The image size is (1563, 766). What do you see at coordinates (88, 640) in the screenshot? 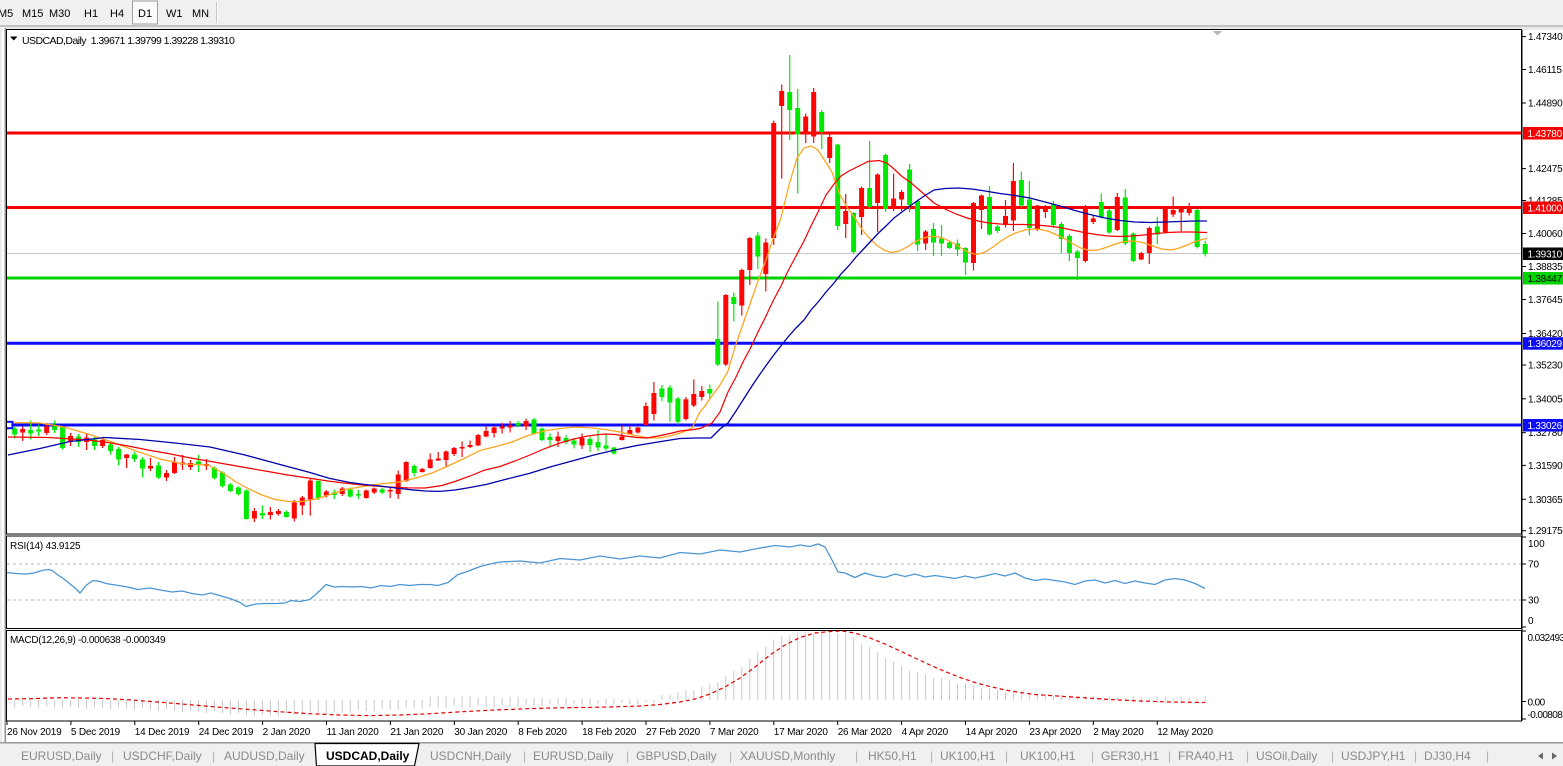
I see `svg-text:MACD(12,26,9) -0.000638 -0.000: MACD(12,26,9) -0.000638 -0.000349` at bounding box center [88, 640].